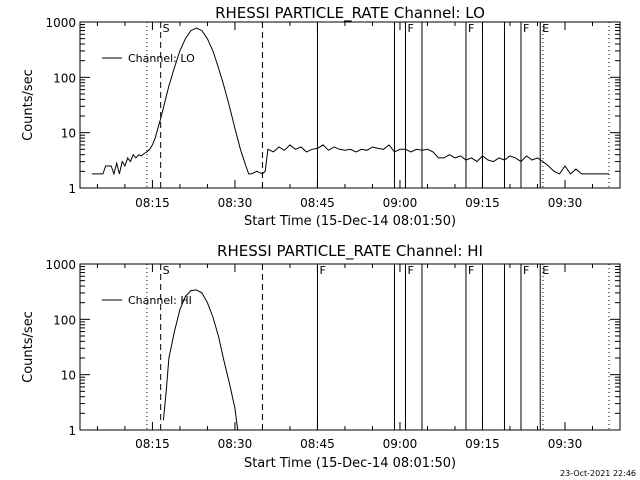 The image size is (640, 480). Describe the element at coordinates (350, 13) in the screenshot. I see `chart-title: RHESSI PARTICLE_RATE Channel: LO` at that location.